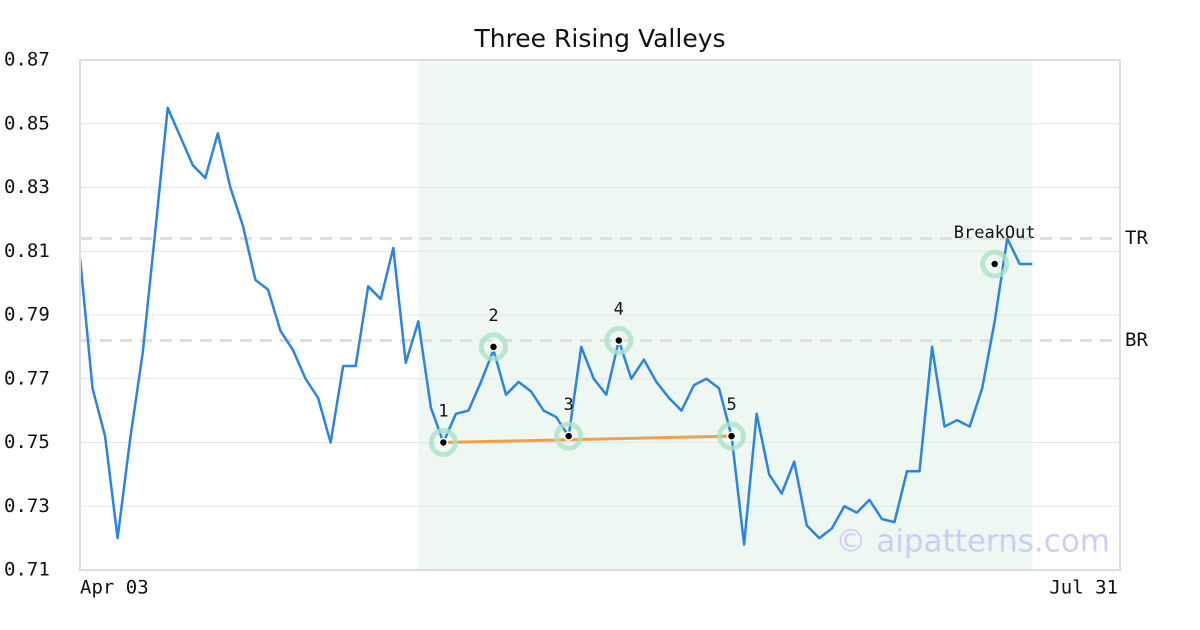 This screenshot has width=1200, height=630. Describe the element at coordinates (443, 412) in the screenshot. I see `pattern-point-label: 1` at that location.